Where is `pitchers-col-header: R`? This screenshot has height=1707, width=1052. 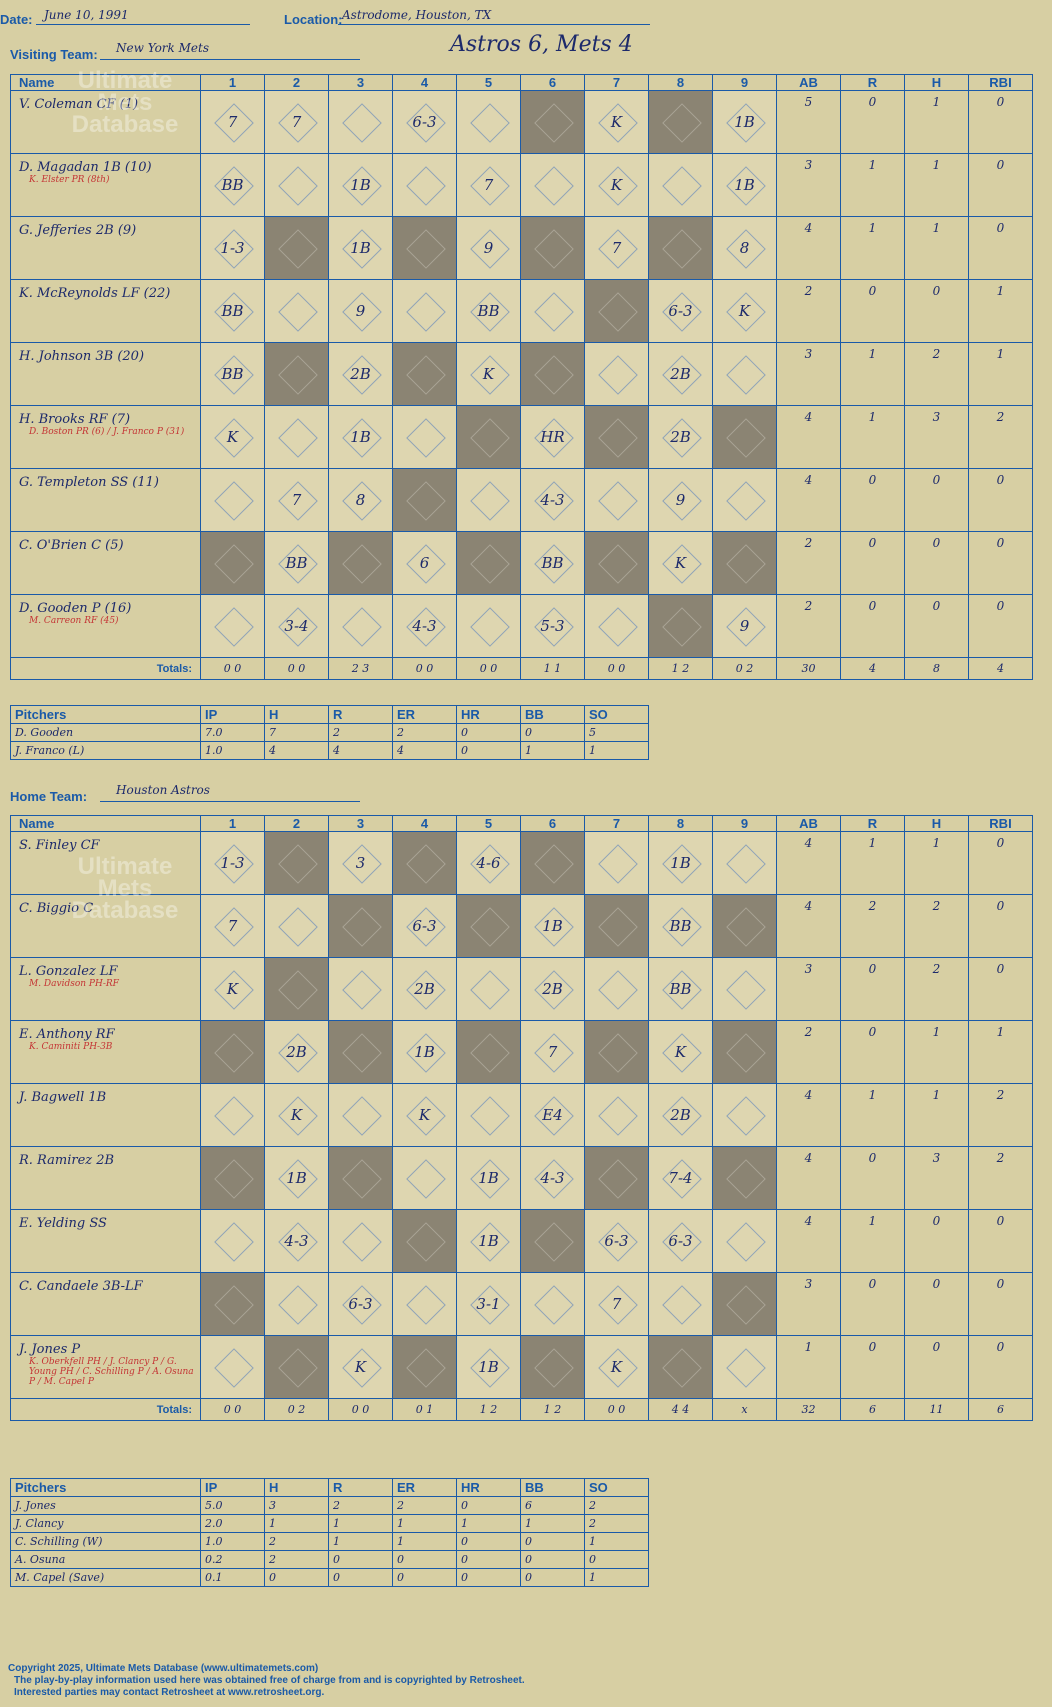 pitchers-col-header: R is located at coordinates (360, 1487).